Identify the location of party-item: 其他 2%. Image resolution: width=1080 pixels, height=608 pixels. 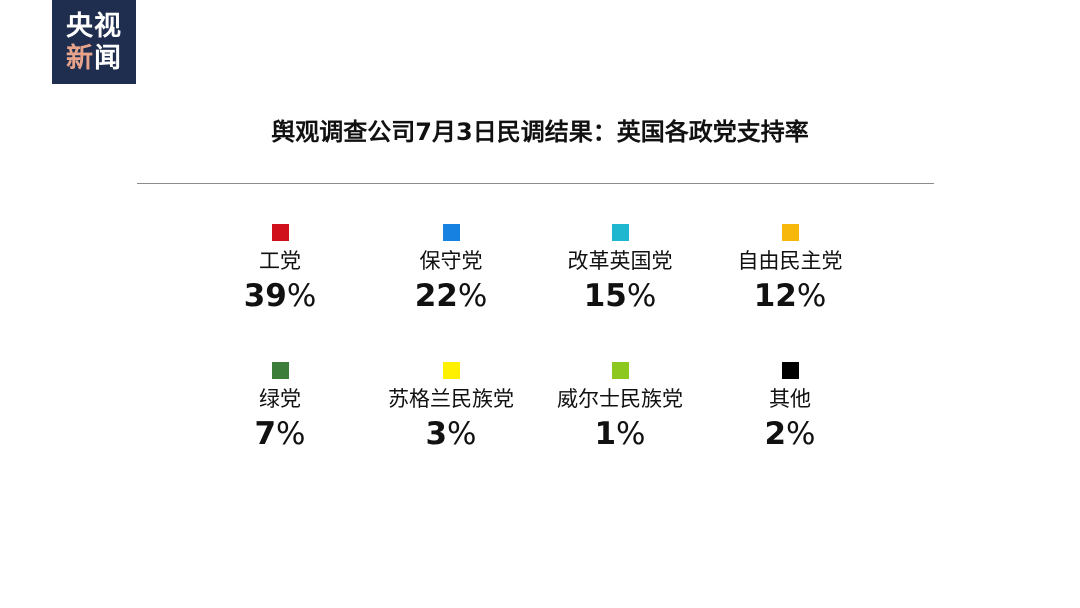
(790, 407).